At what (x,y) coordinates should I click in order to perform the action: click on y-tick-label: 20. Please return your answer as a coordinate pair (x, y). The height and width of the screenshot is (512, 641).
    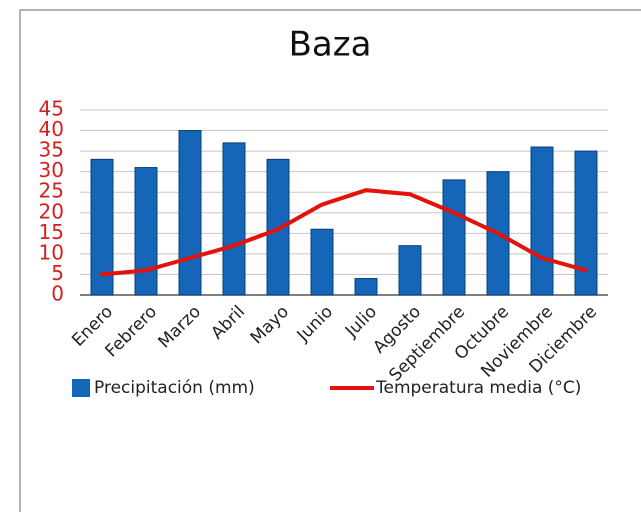
    Looking at the image, I should click on (51, 211).